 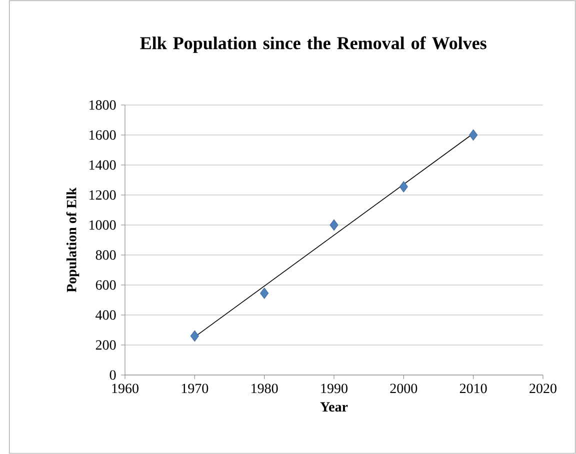 I want to click on chart-title: Elk Population since the Removal of Wolves, so click(x=313, y=44).